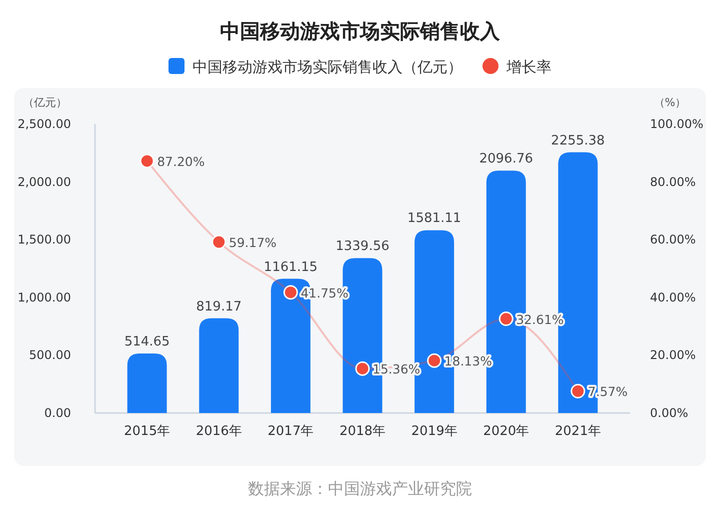 The image size is (720, 509). I want to click on y2-tick-label: 0.00%, so click(669, 413).